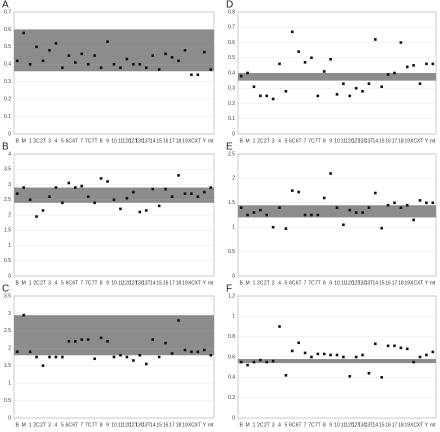  I want to click on y-tick-label: 1.5, so click(7, 231).